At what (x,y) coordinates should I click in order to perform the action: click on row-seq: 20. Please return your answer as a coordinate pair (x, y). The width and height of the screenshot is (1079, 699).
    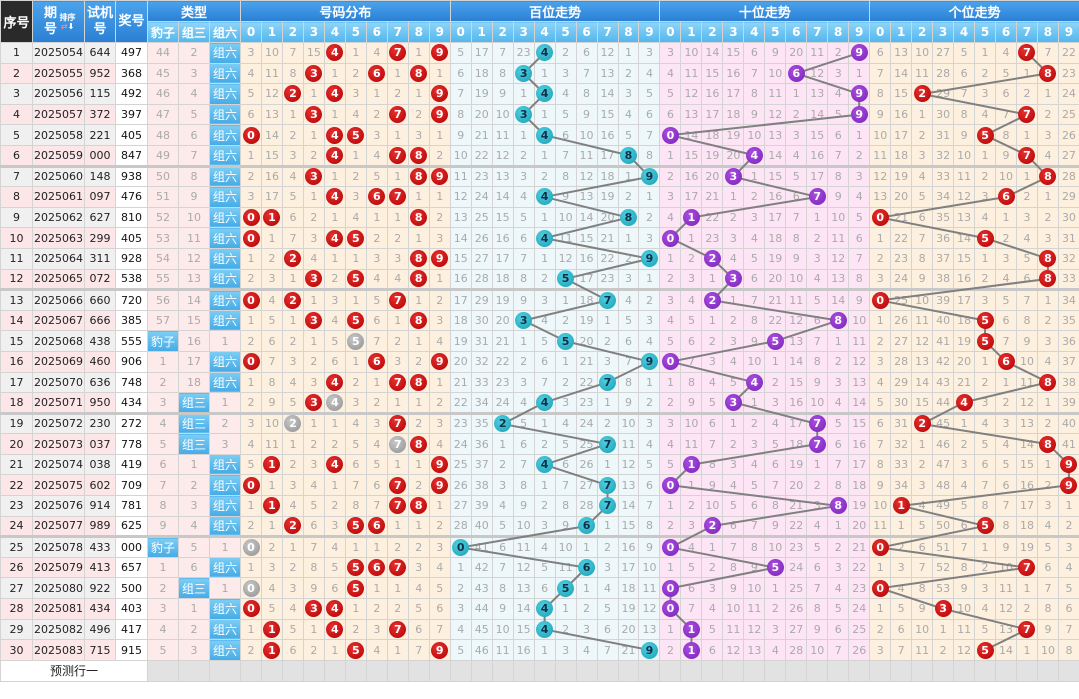
    Looking at the image, I should click on (16, 444).